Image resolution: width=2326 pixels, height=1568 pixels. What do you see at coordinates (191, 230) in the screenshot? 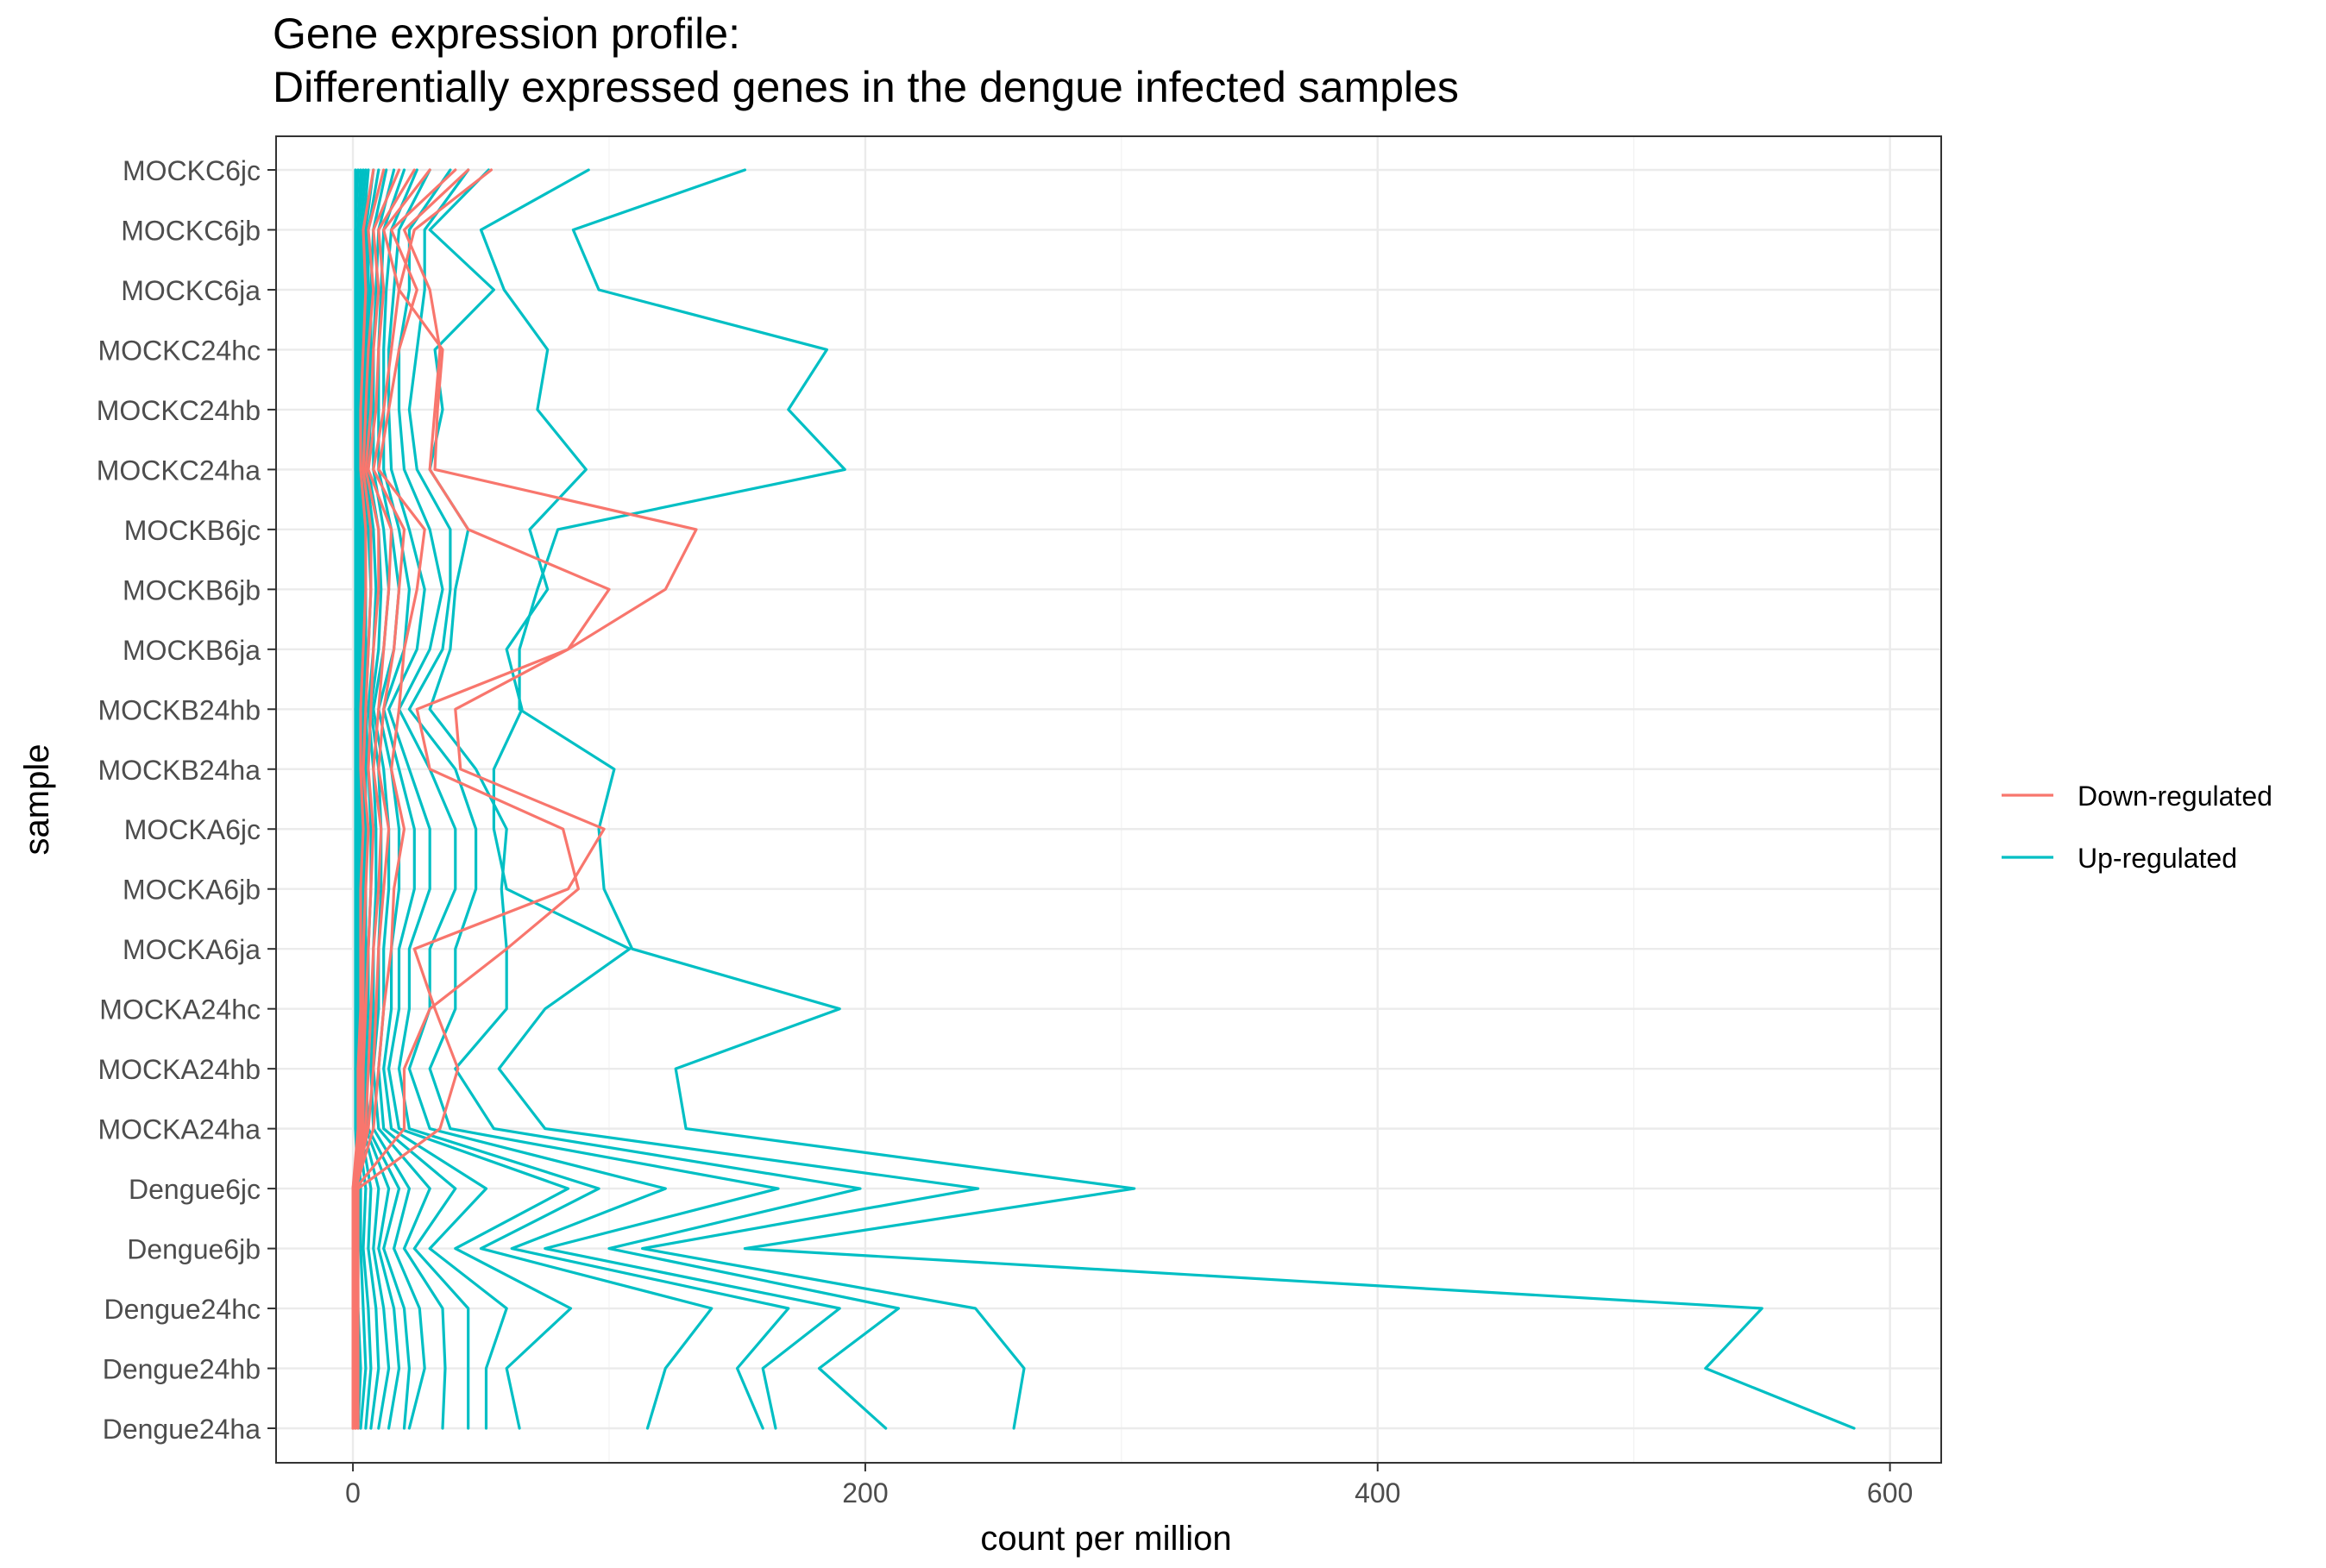
I see `y-tick-label: MOCKC6jb` at bounding box center [191, 230].